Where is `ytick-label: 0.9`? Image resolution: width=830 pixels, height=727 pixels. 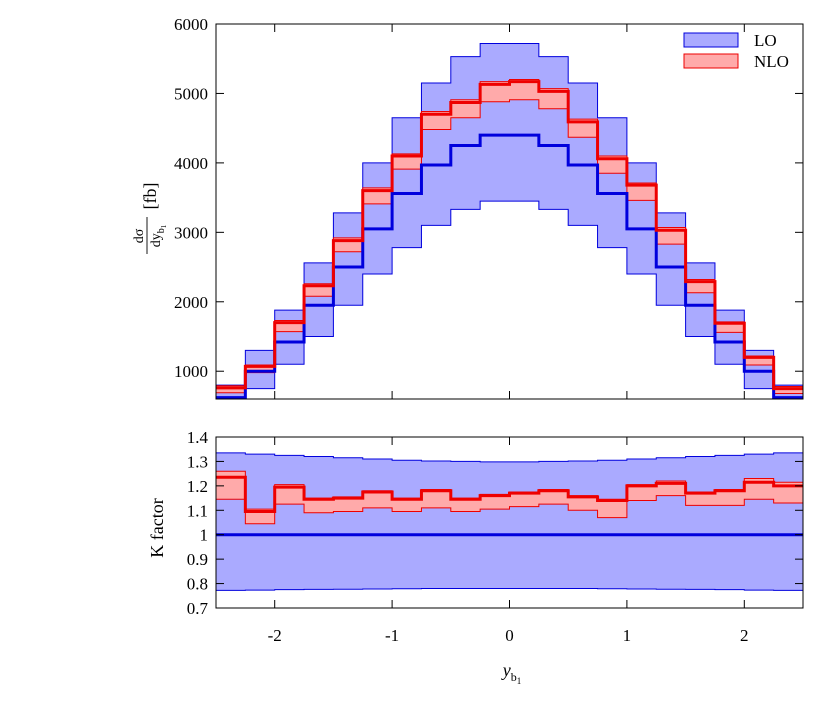 ytick-label: 0.9 is located at coordinates (197, 559).